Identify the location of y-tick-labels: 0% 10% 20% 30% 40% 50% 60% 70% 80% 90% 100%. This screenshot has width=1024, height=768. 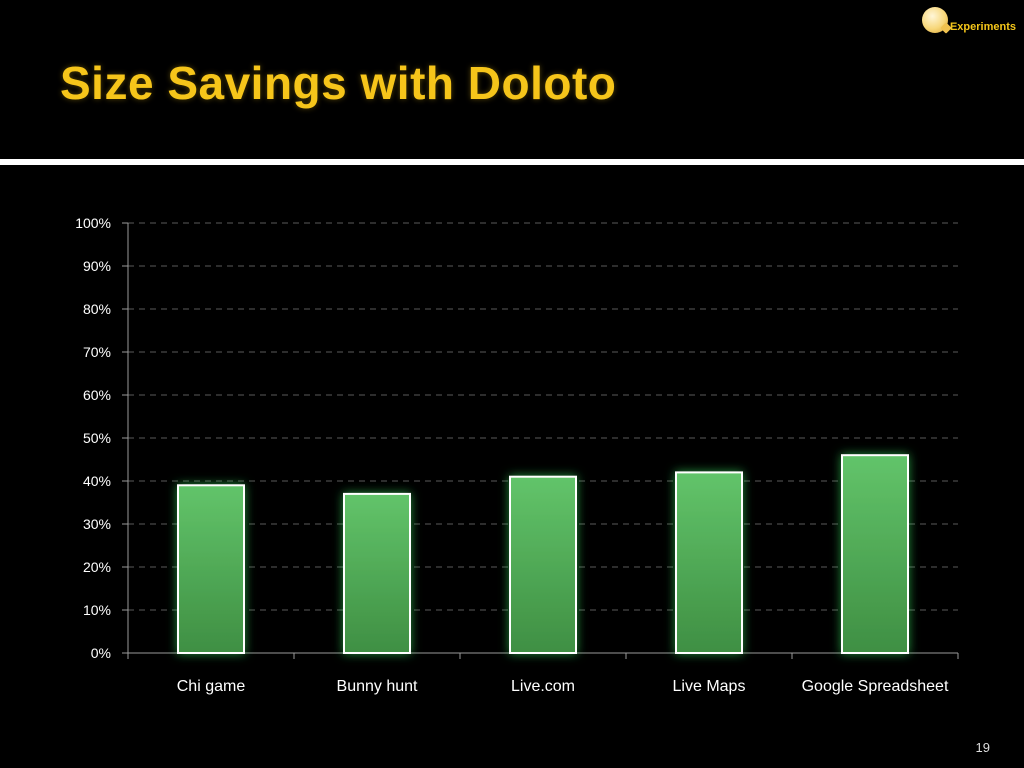
(93, 438).